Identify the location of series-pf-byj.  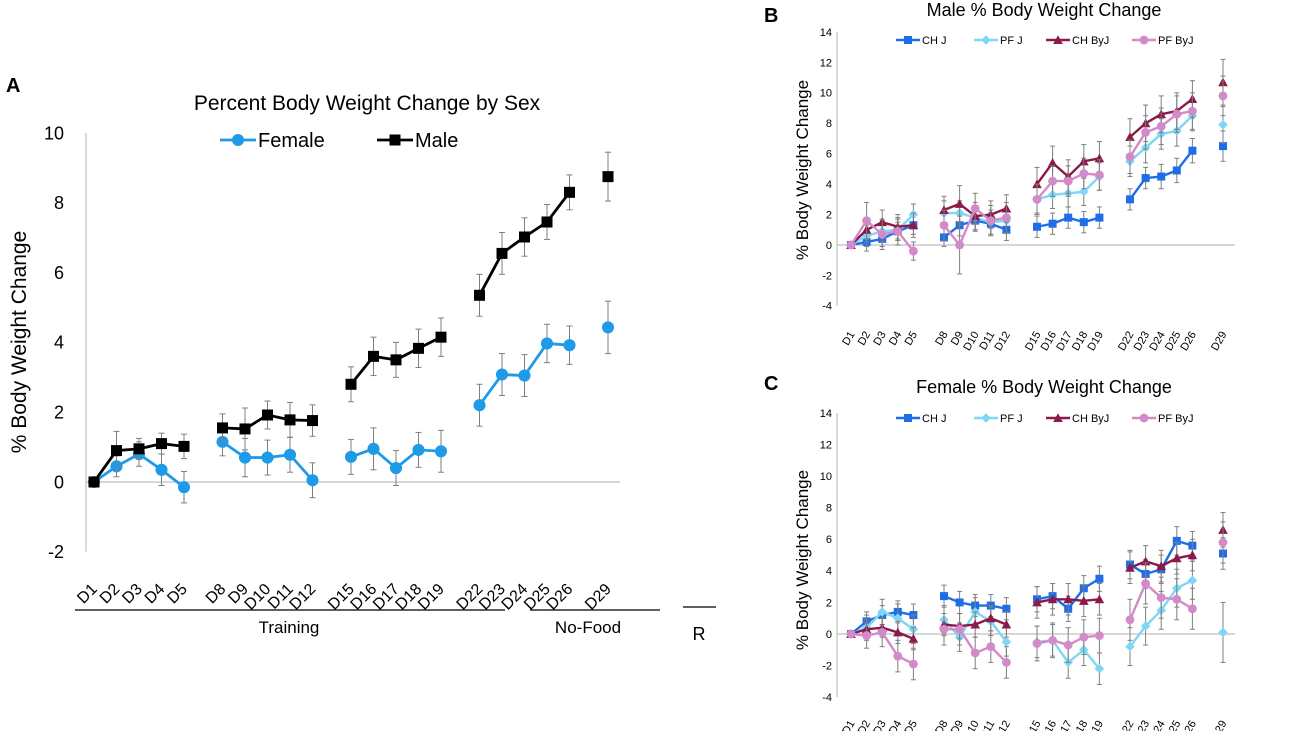
(1037, 601).